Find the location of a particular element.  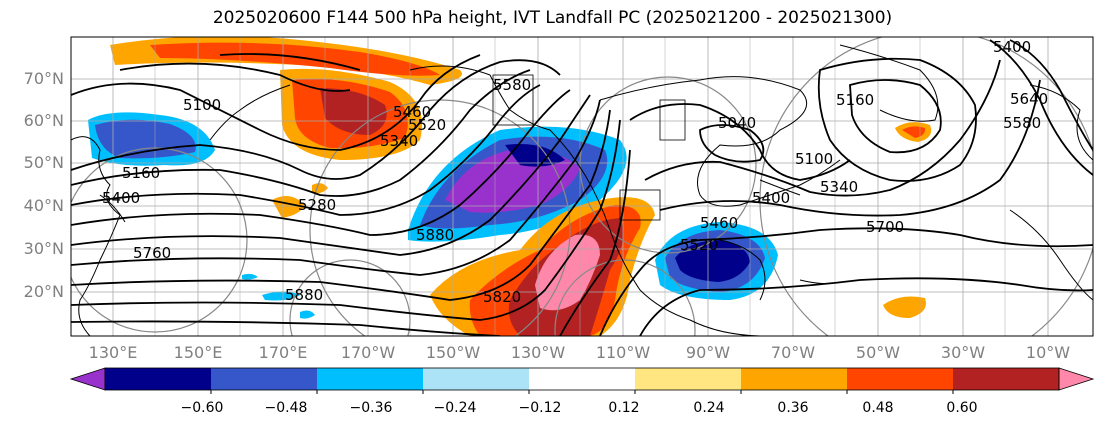

colorbar-tick: −0.36 is located at coordinates (371, 408).